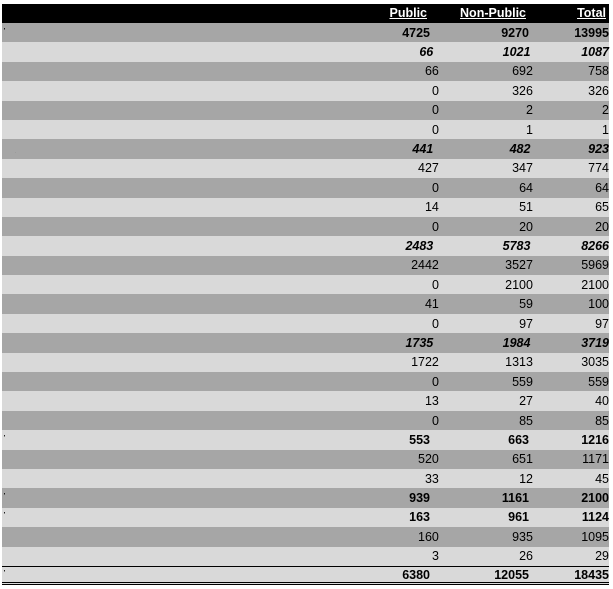  I want to click on row-label: Abstract Classes, so click(9, 149).